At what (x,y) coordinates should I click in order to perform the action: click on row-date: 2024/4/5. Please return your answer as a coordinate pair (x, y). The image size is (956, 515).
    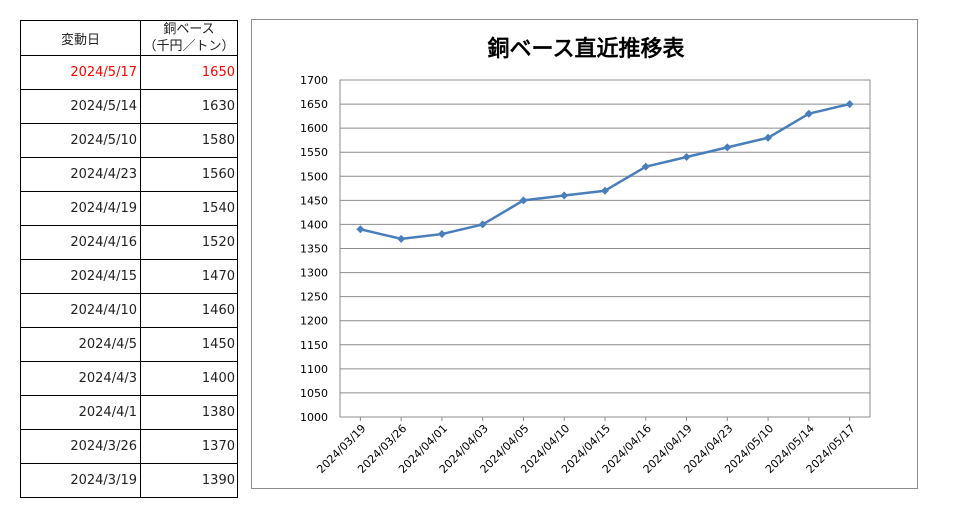
    Looking at the image, I should click on (80, 344).